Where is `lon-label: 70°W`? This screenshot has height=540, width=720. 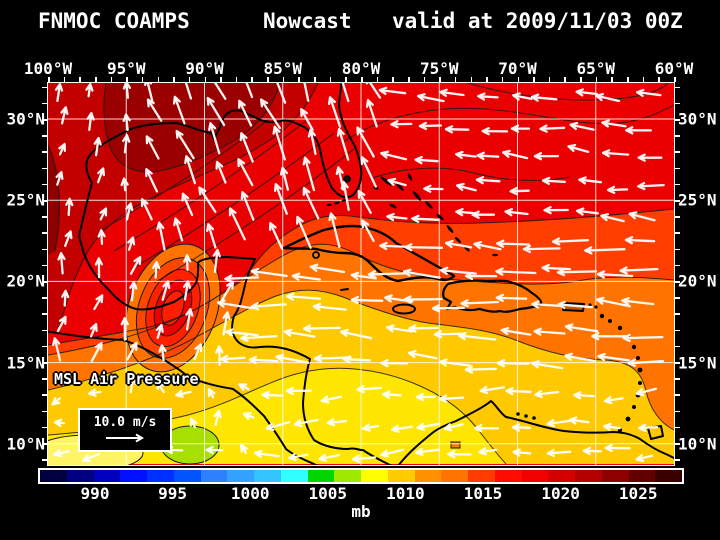 lon-label: 70°W is located at coordinates (517, 68).